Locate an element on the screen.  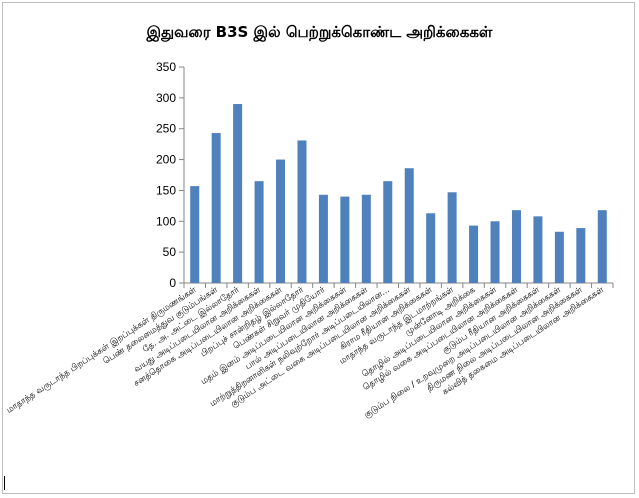
chart-title: இதுவரை B3S இல் பெற்றுக்கொண்ட அறிக்கைகள் is located at coordinates (319, 32).